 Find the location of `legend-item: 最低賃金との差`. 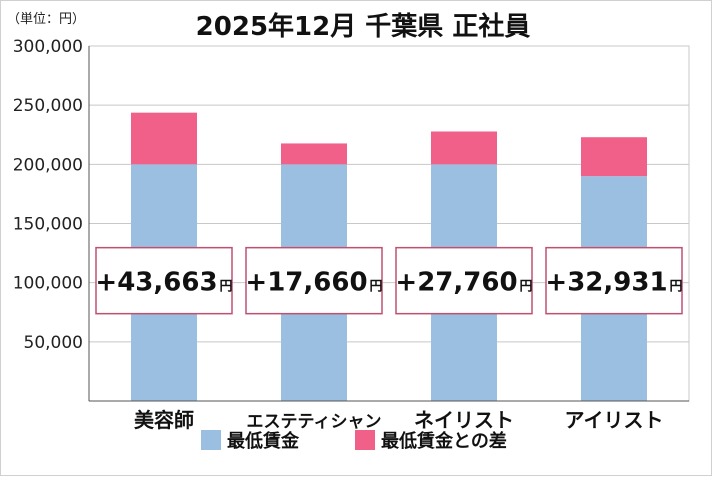

legend-item: 最低賃金との差 is located at coordinates (431, 441).